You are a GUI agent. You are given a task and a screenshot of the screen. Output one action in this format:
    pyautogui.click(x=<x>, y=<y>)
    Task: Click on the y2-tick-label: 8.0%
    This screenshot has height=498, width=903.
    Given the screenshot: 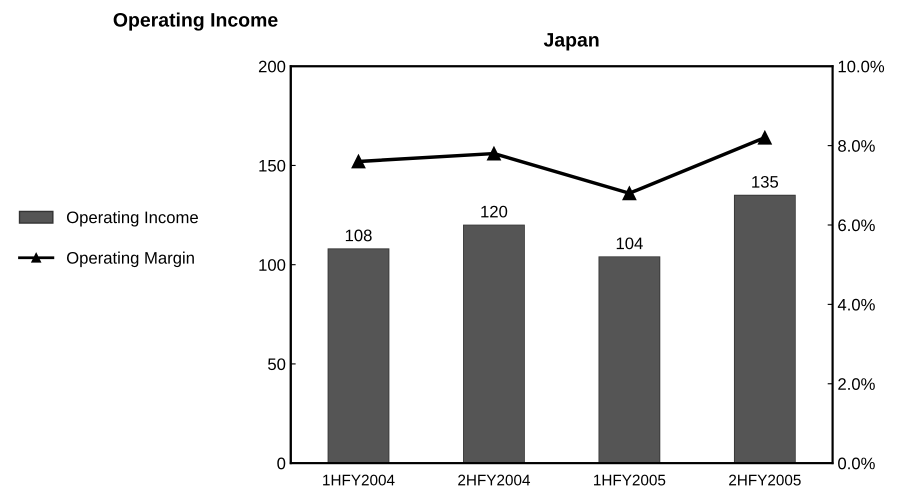 What is the action you would take?
    pyautogui.click(x=856, y=146)
    